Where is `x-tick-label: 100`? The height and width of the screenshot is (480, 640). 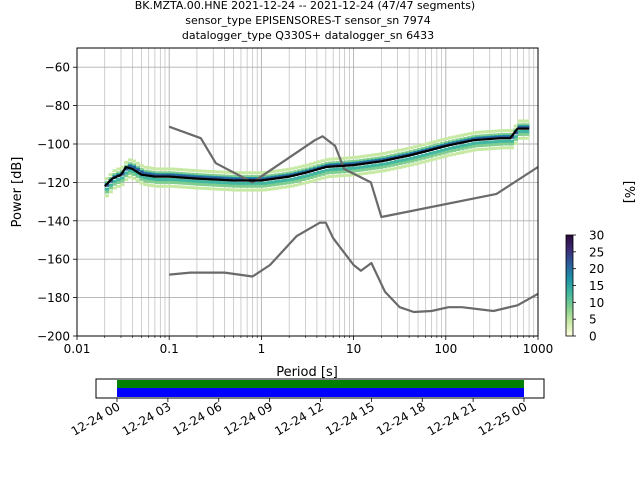
x-tick-label: 100 is located at coordinates (445, 349).